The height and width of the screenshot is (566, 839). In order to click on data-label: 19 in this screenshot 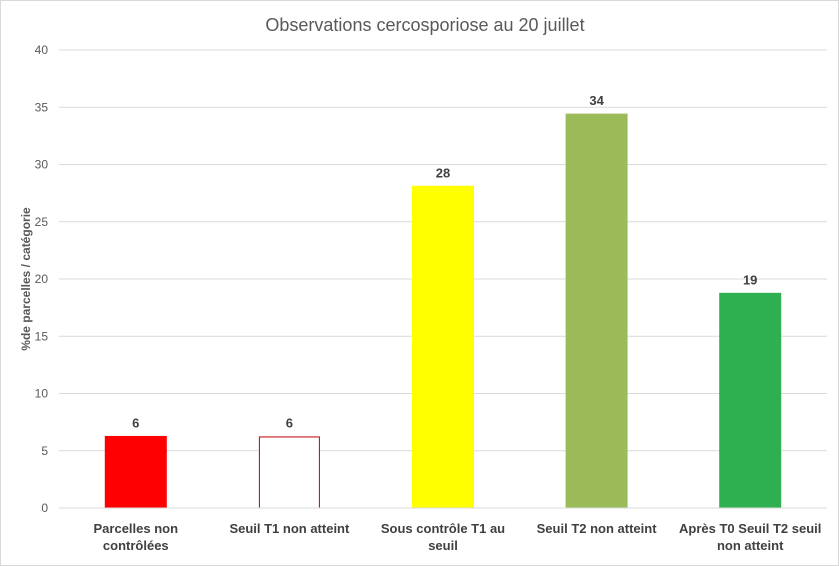, I will do `click(750, 279)`.